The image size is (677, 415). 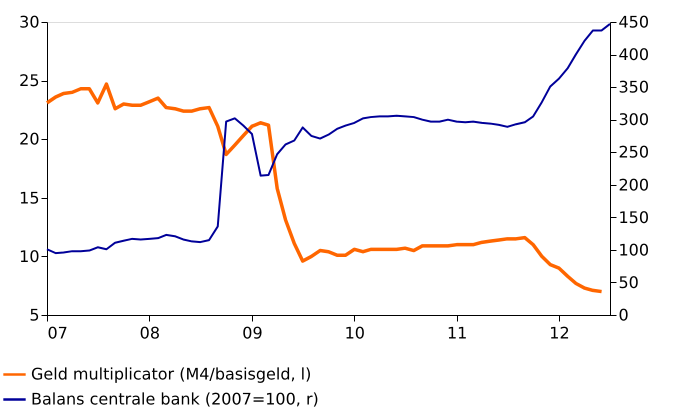 I want to click on y2-tick-label: 0, so click(x=623, y=315).